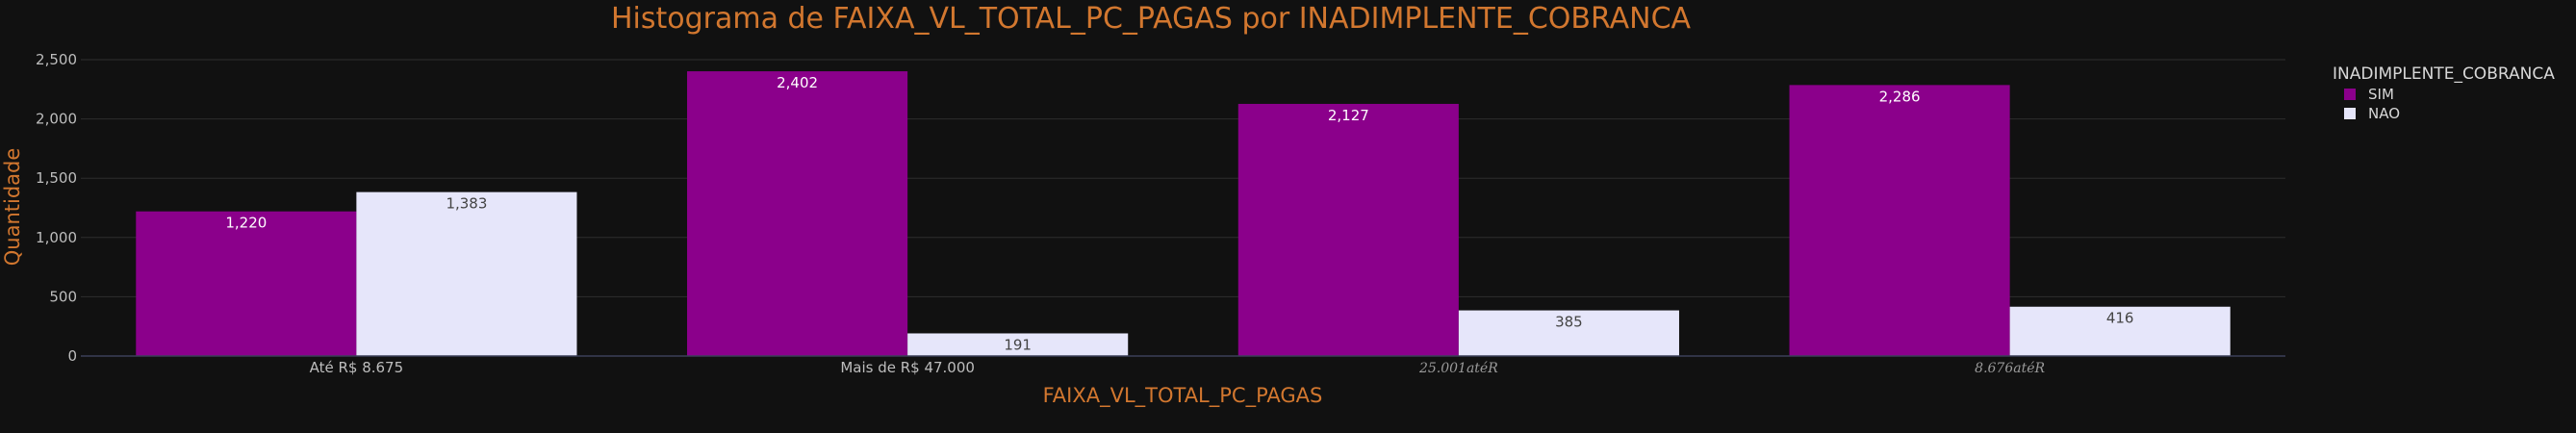 This screenshot has width=2576, height=433. I want to click on y-tick-label: 0, so click(72, 356).